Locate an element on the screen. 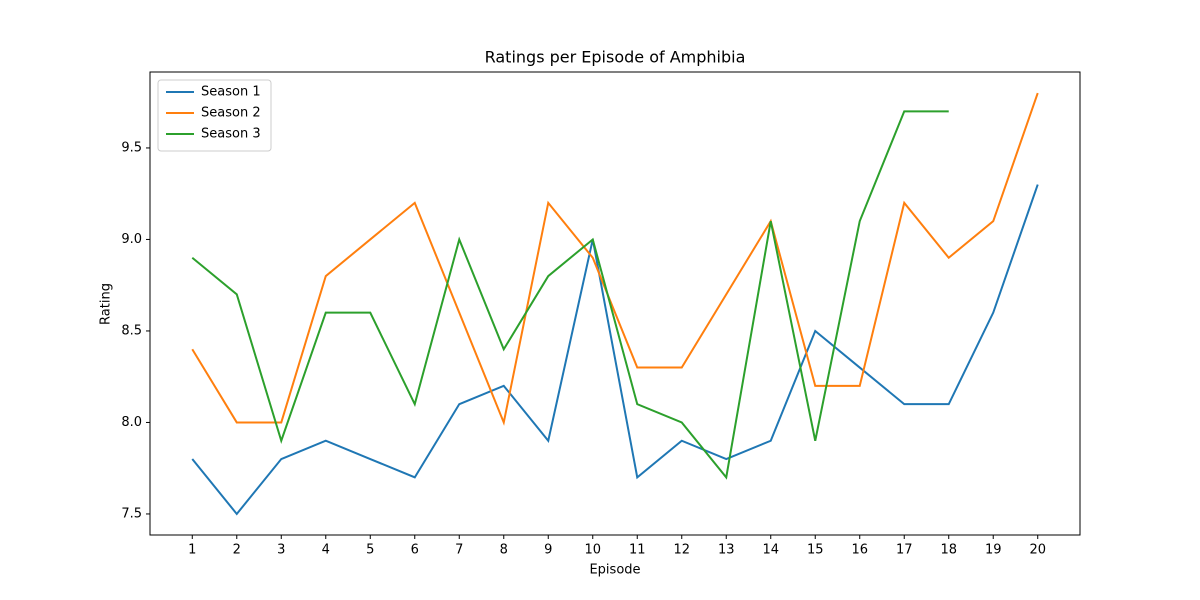  legend-label: Season 2 is located at coordinates (231, 113).